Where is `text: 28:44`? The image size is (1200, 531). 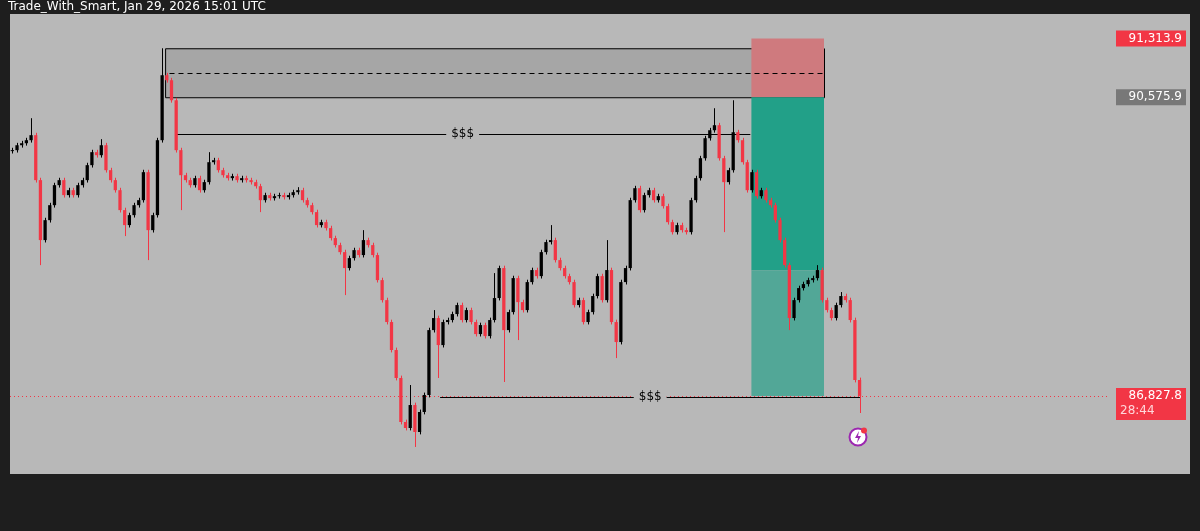
text: 28:44 is located at coordinates (1137, 410).